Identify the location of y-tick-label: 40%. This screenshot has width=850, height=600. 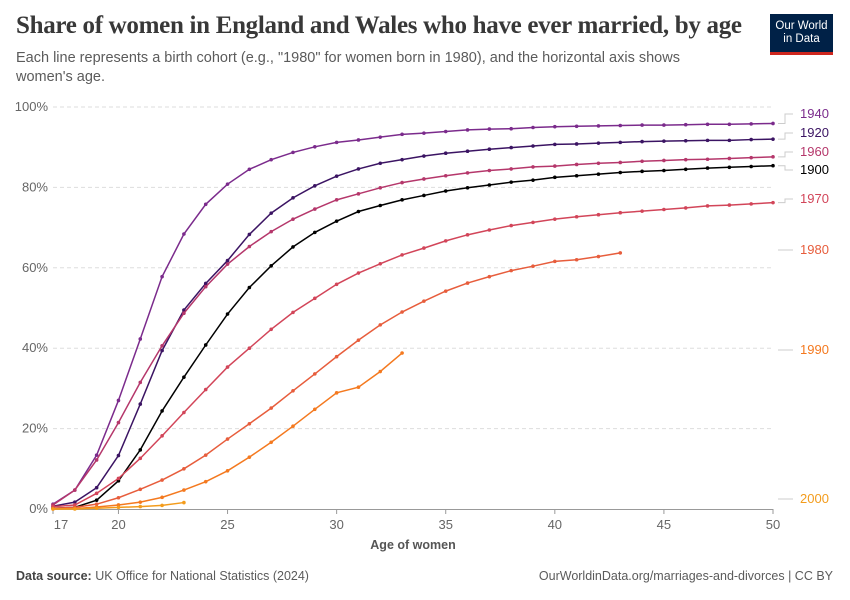
(35, 347).